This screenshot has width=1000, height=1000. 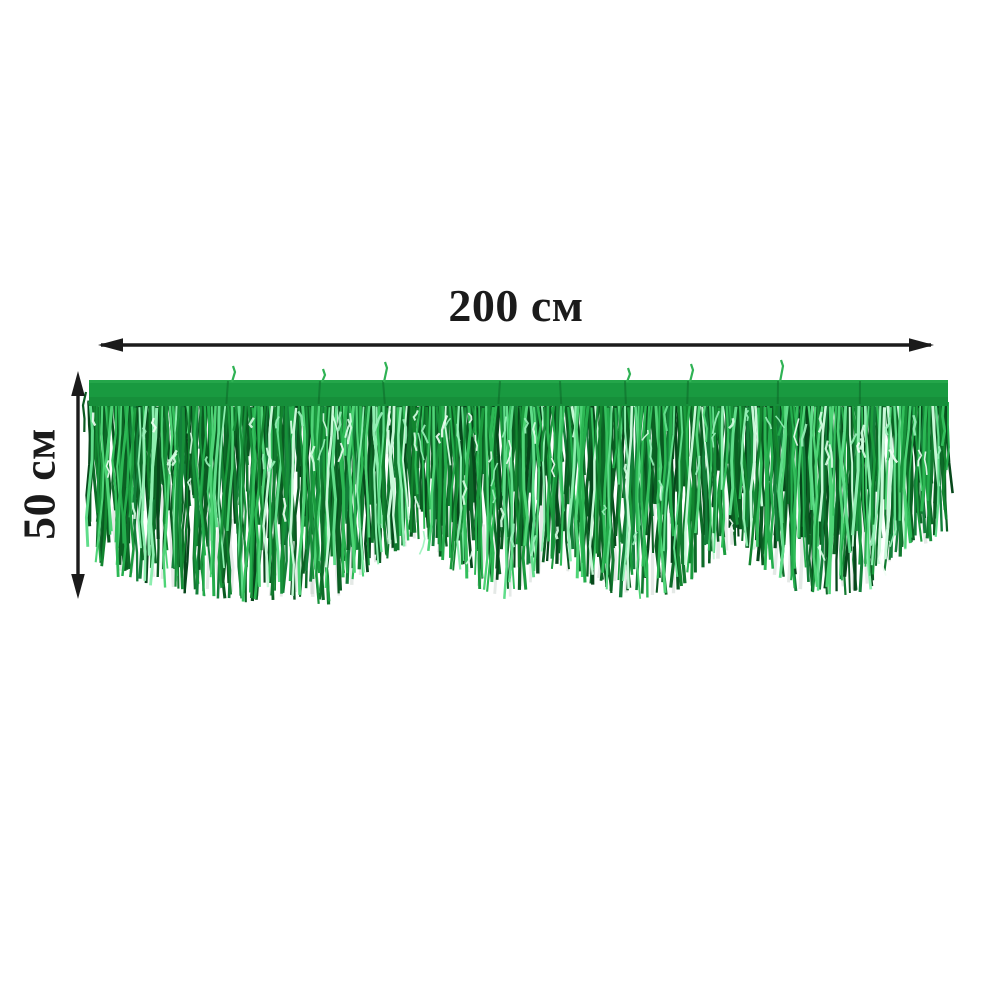 I want to click on height-dimension-label: 50 см, so click(x=39, y=484).